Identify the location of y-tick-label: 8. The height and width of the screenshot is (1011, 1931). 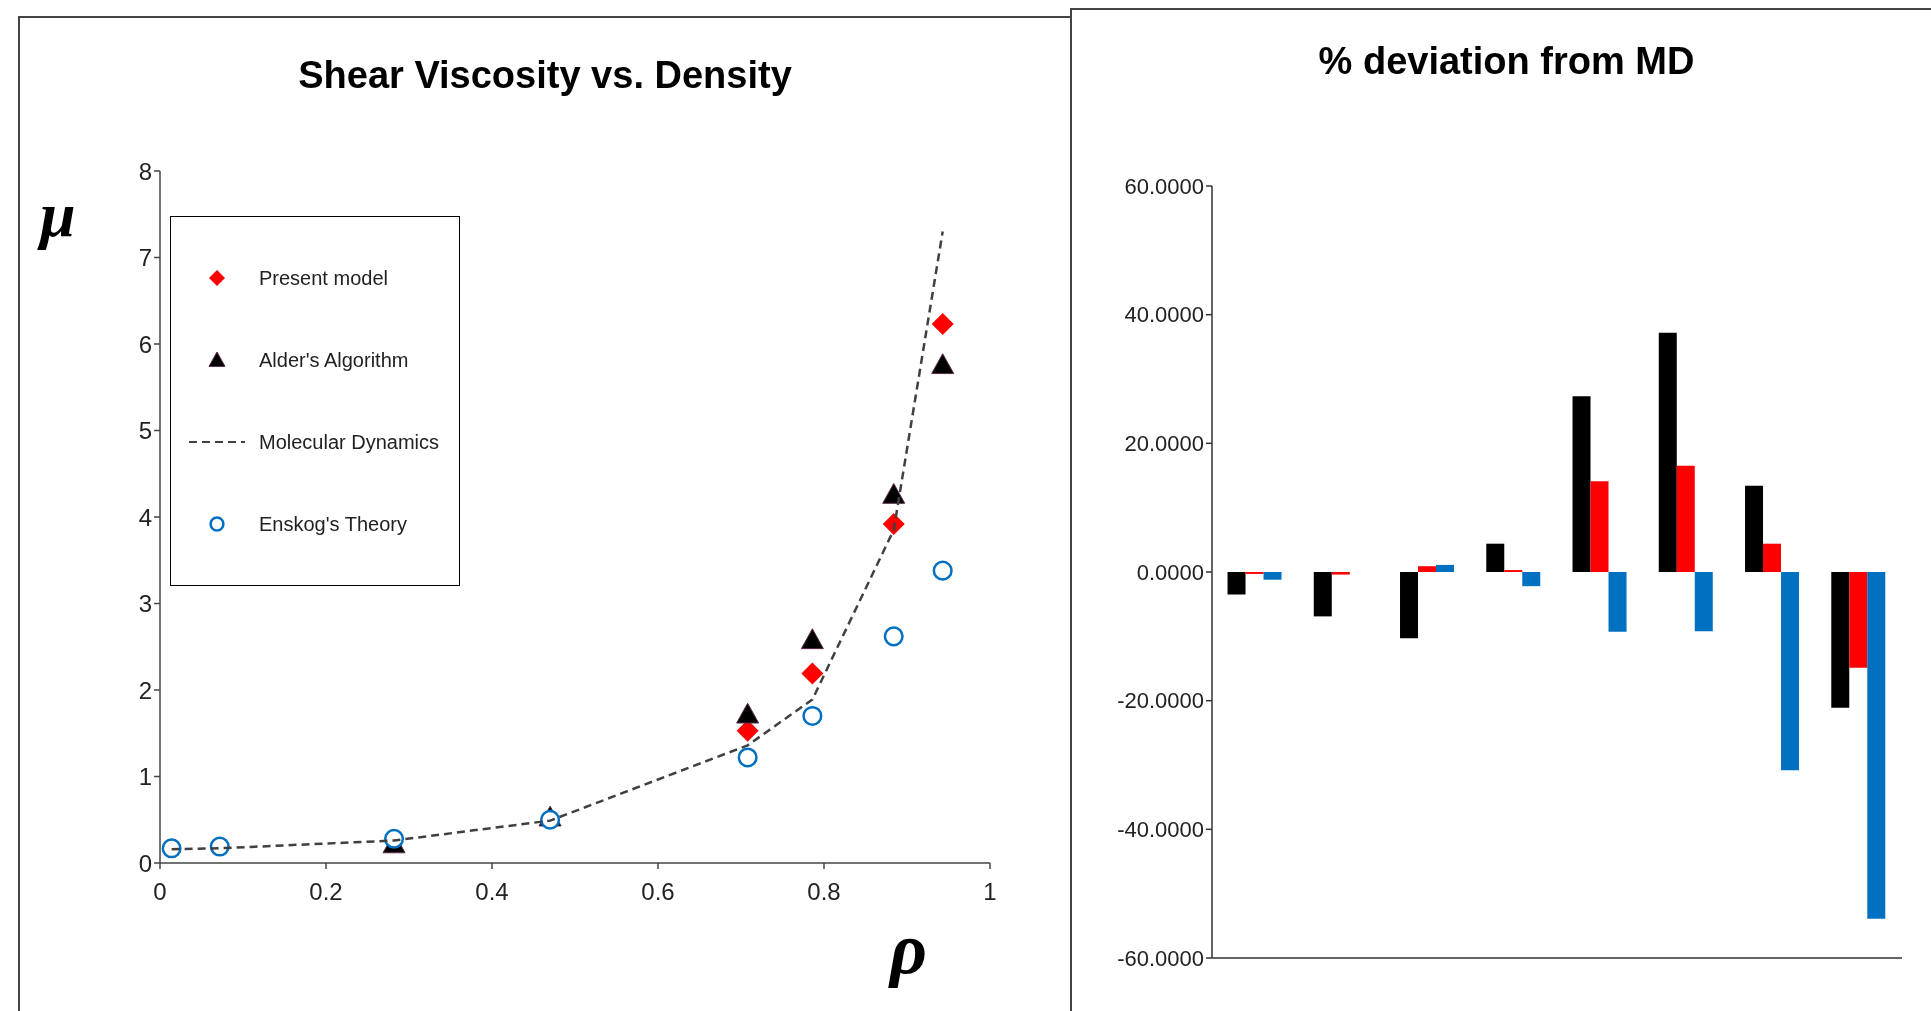
(145, 171).